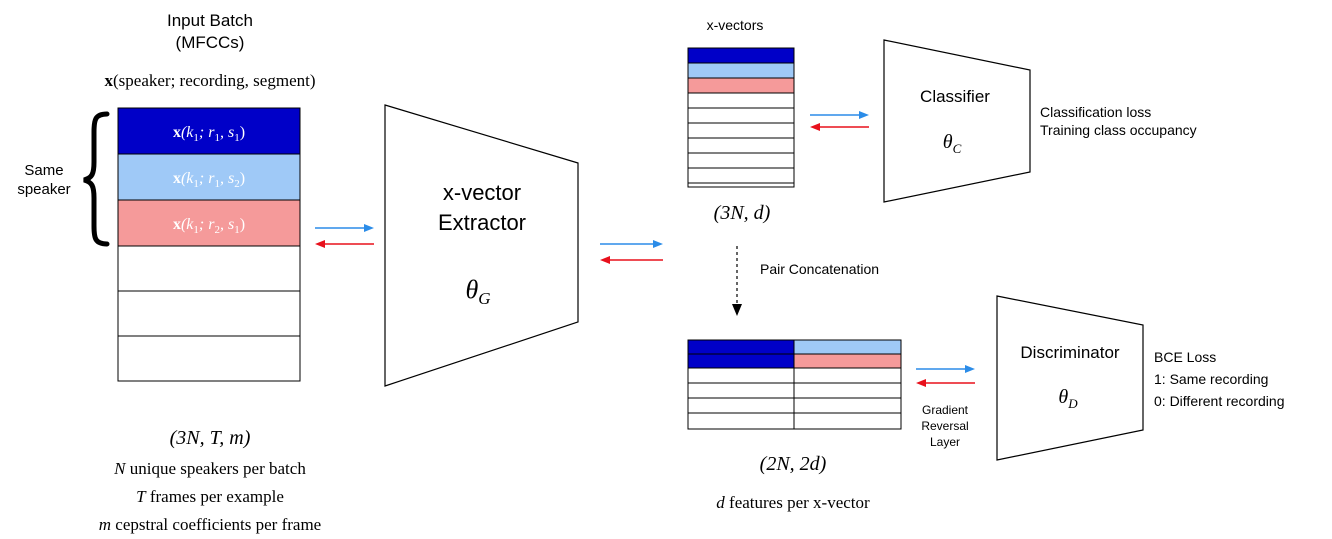  What do you see at coordinates (344, 236) in the screenshot?
I see `input-extractor-arrows` at bounding box center [344, 236].